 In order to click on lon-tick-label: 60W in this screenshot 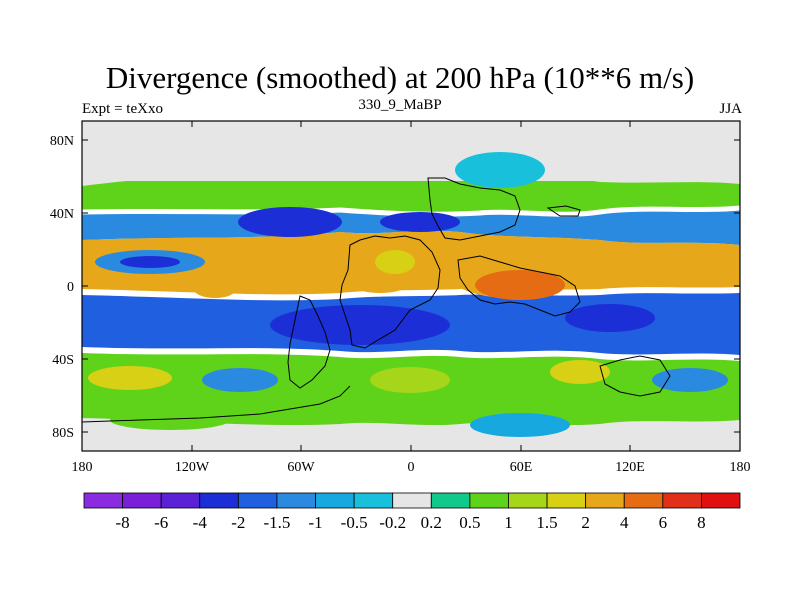, I will do `click(301, 467)`.